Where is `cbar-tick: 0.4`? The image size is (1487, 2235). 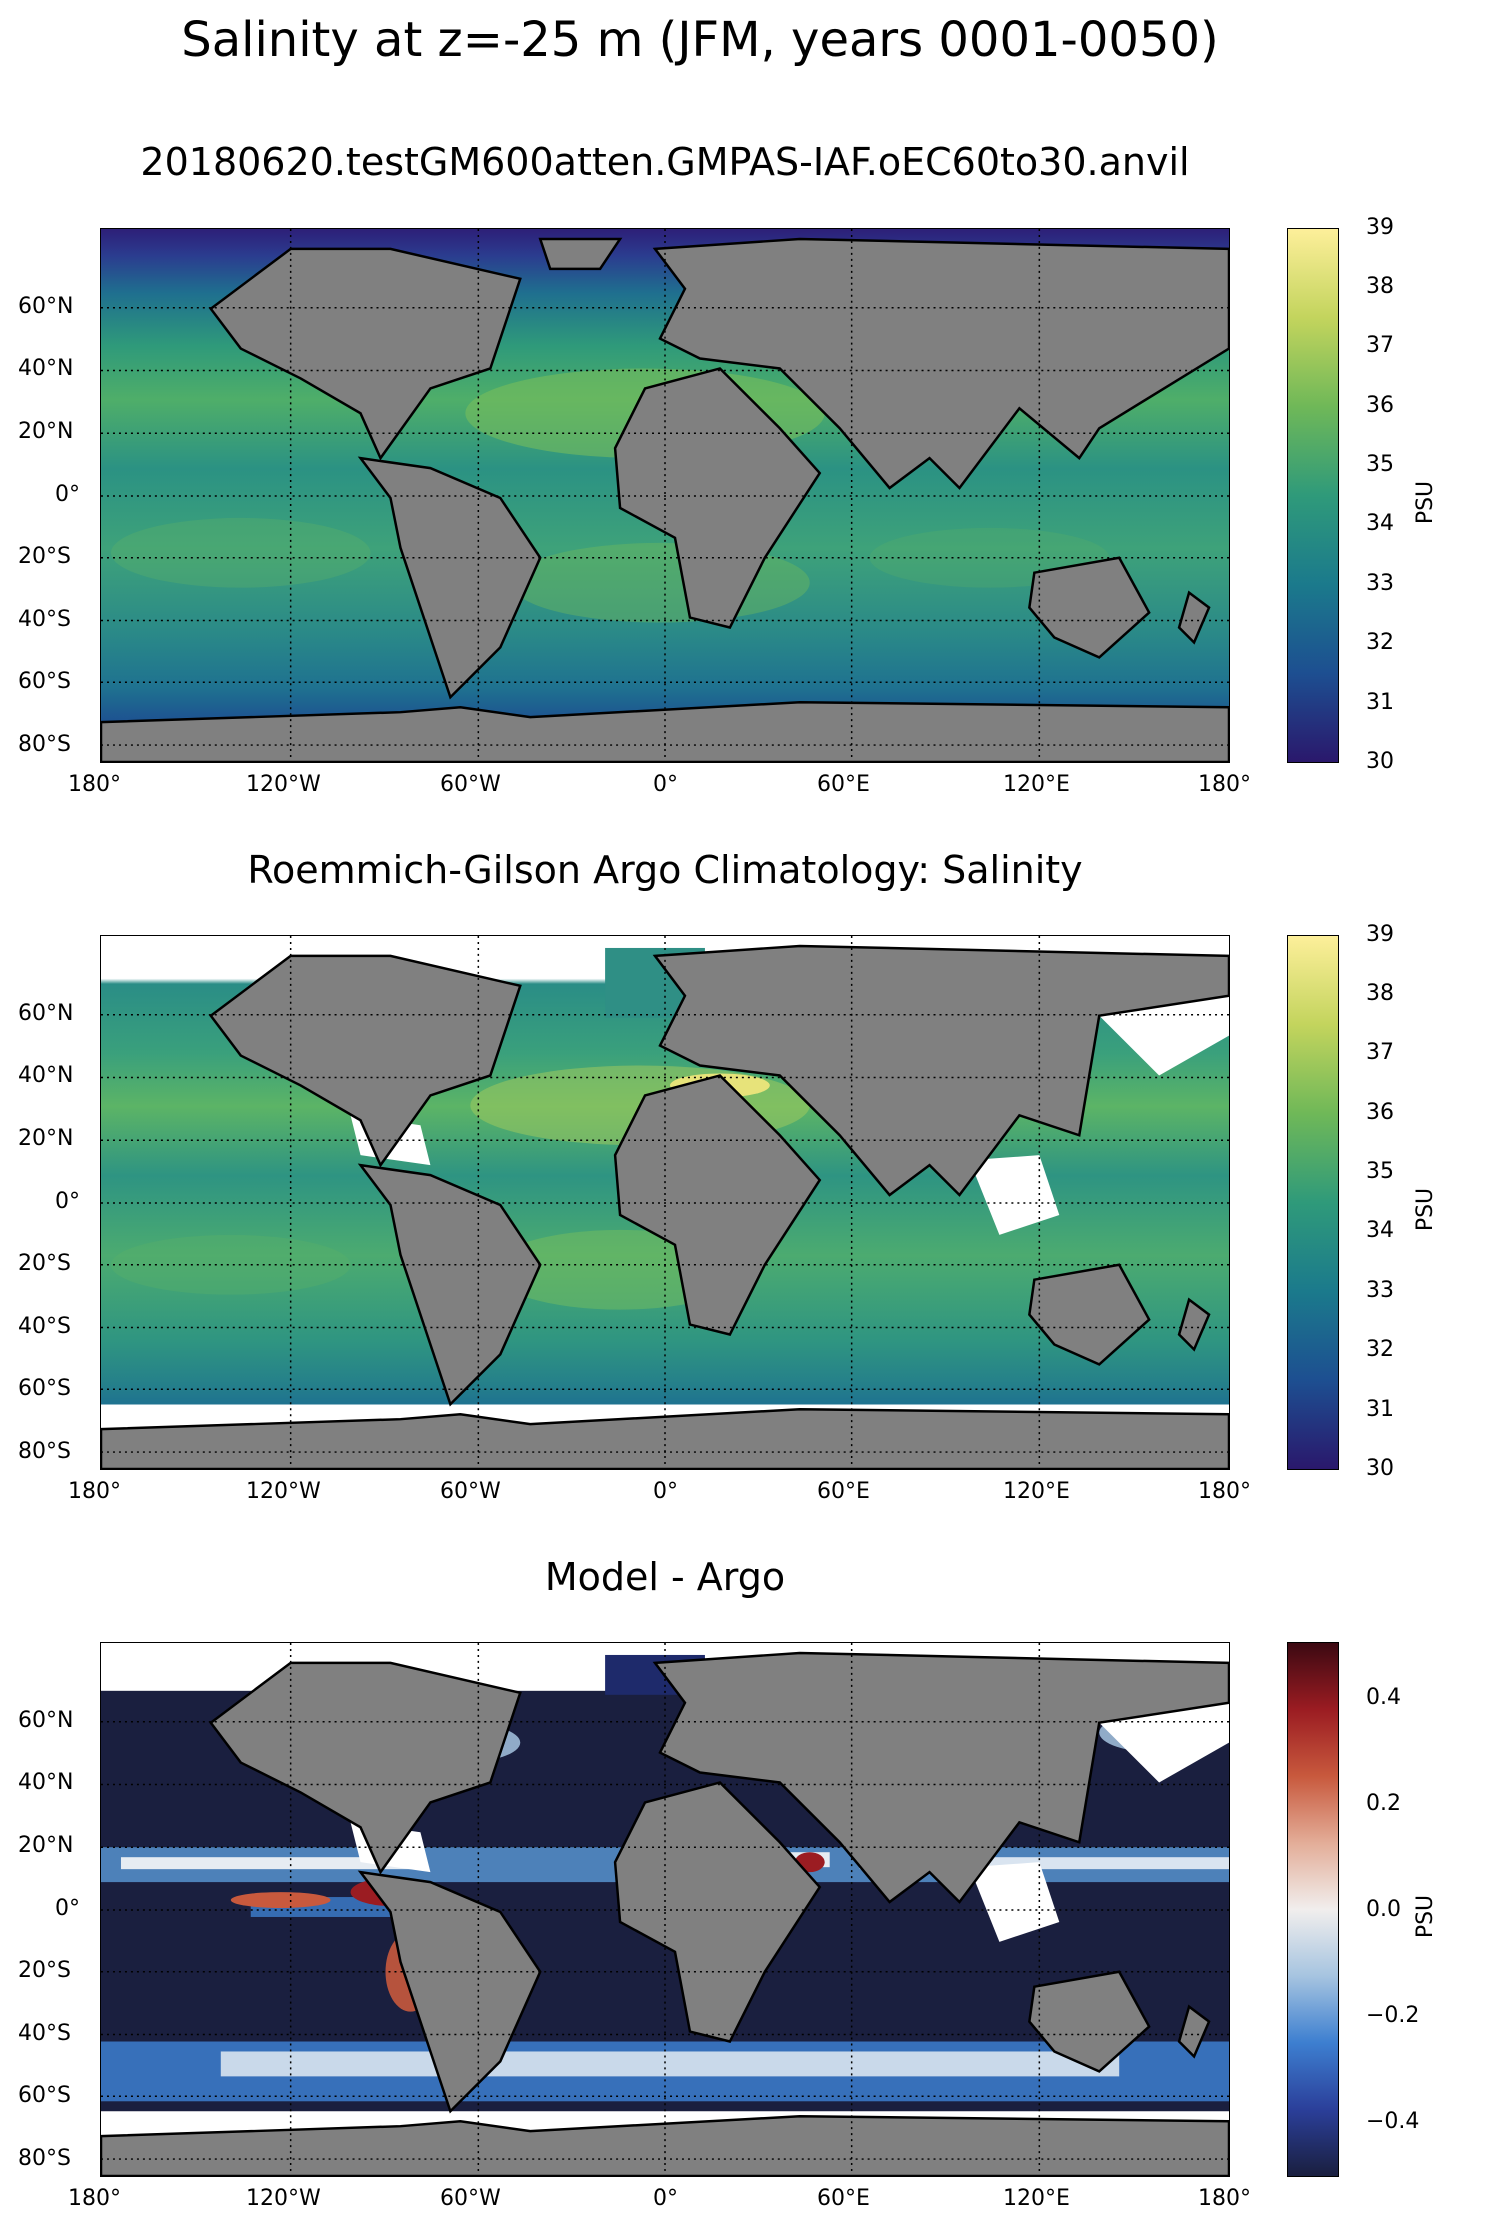
cbar-tick: 0.4 is located at coordinates (1383, 1697).